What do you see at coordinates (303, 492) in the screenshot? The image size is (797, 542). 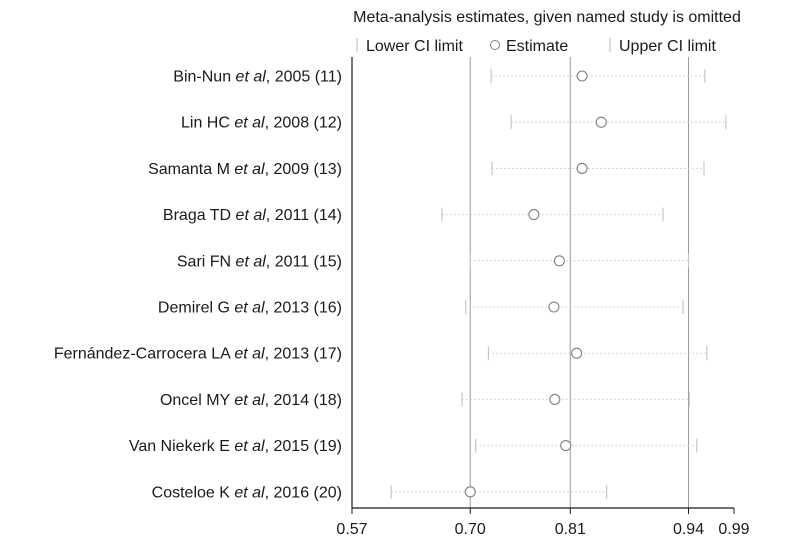 I see `study-label-year-ref: , 2016 (20)` at bounding box center [303, 492].